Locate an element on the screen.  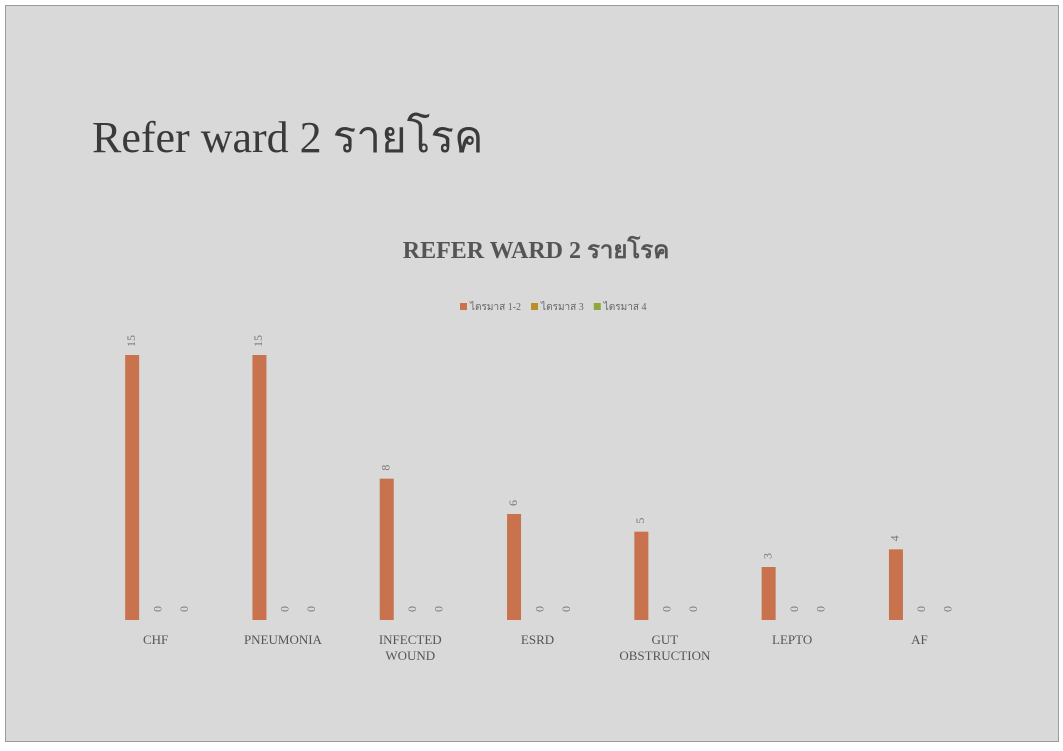
data-label: 5 is located at coordinates (640, 521).